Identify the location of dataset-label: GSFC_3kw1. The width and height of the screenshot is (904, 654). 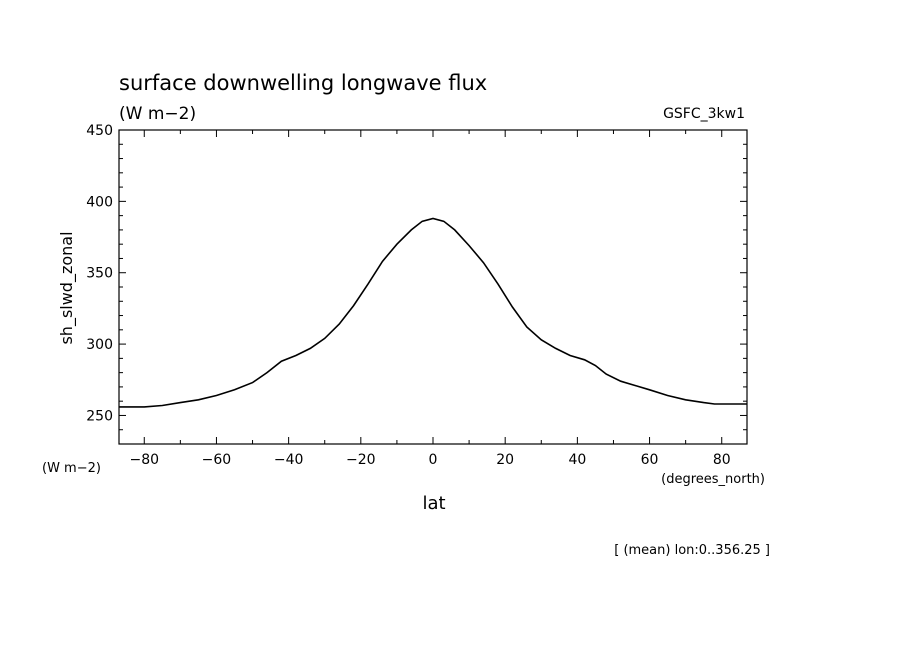
(704, 114).